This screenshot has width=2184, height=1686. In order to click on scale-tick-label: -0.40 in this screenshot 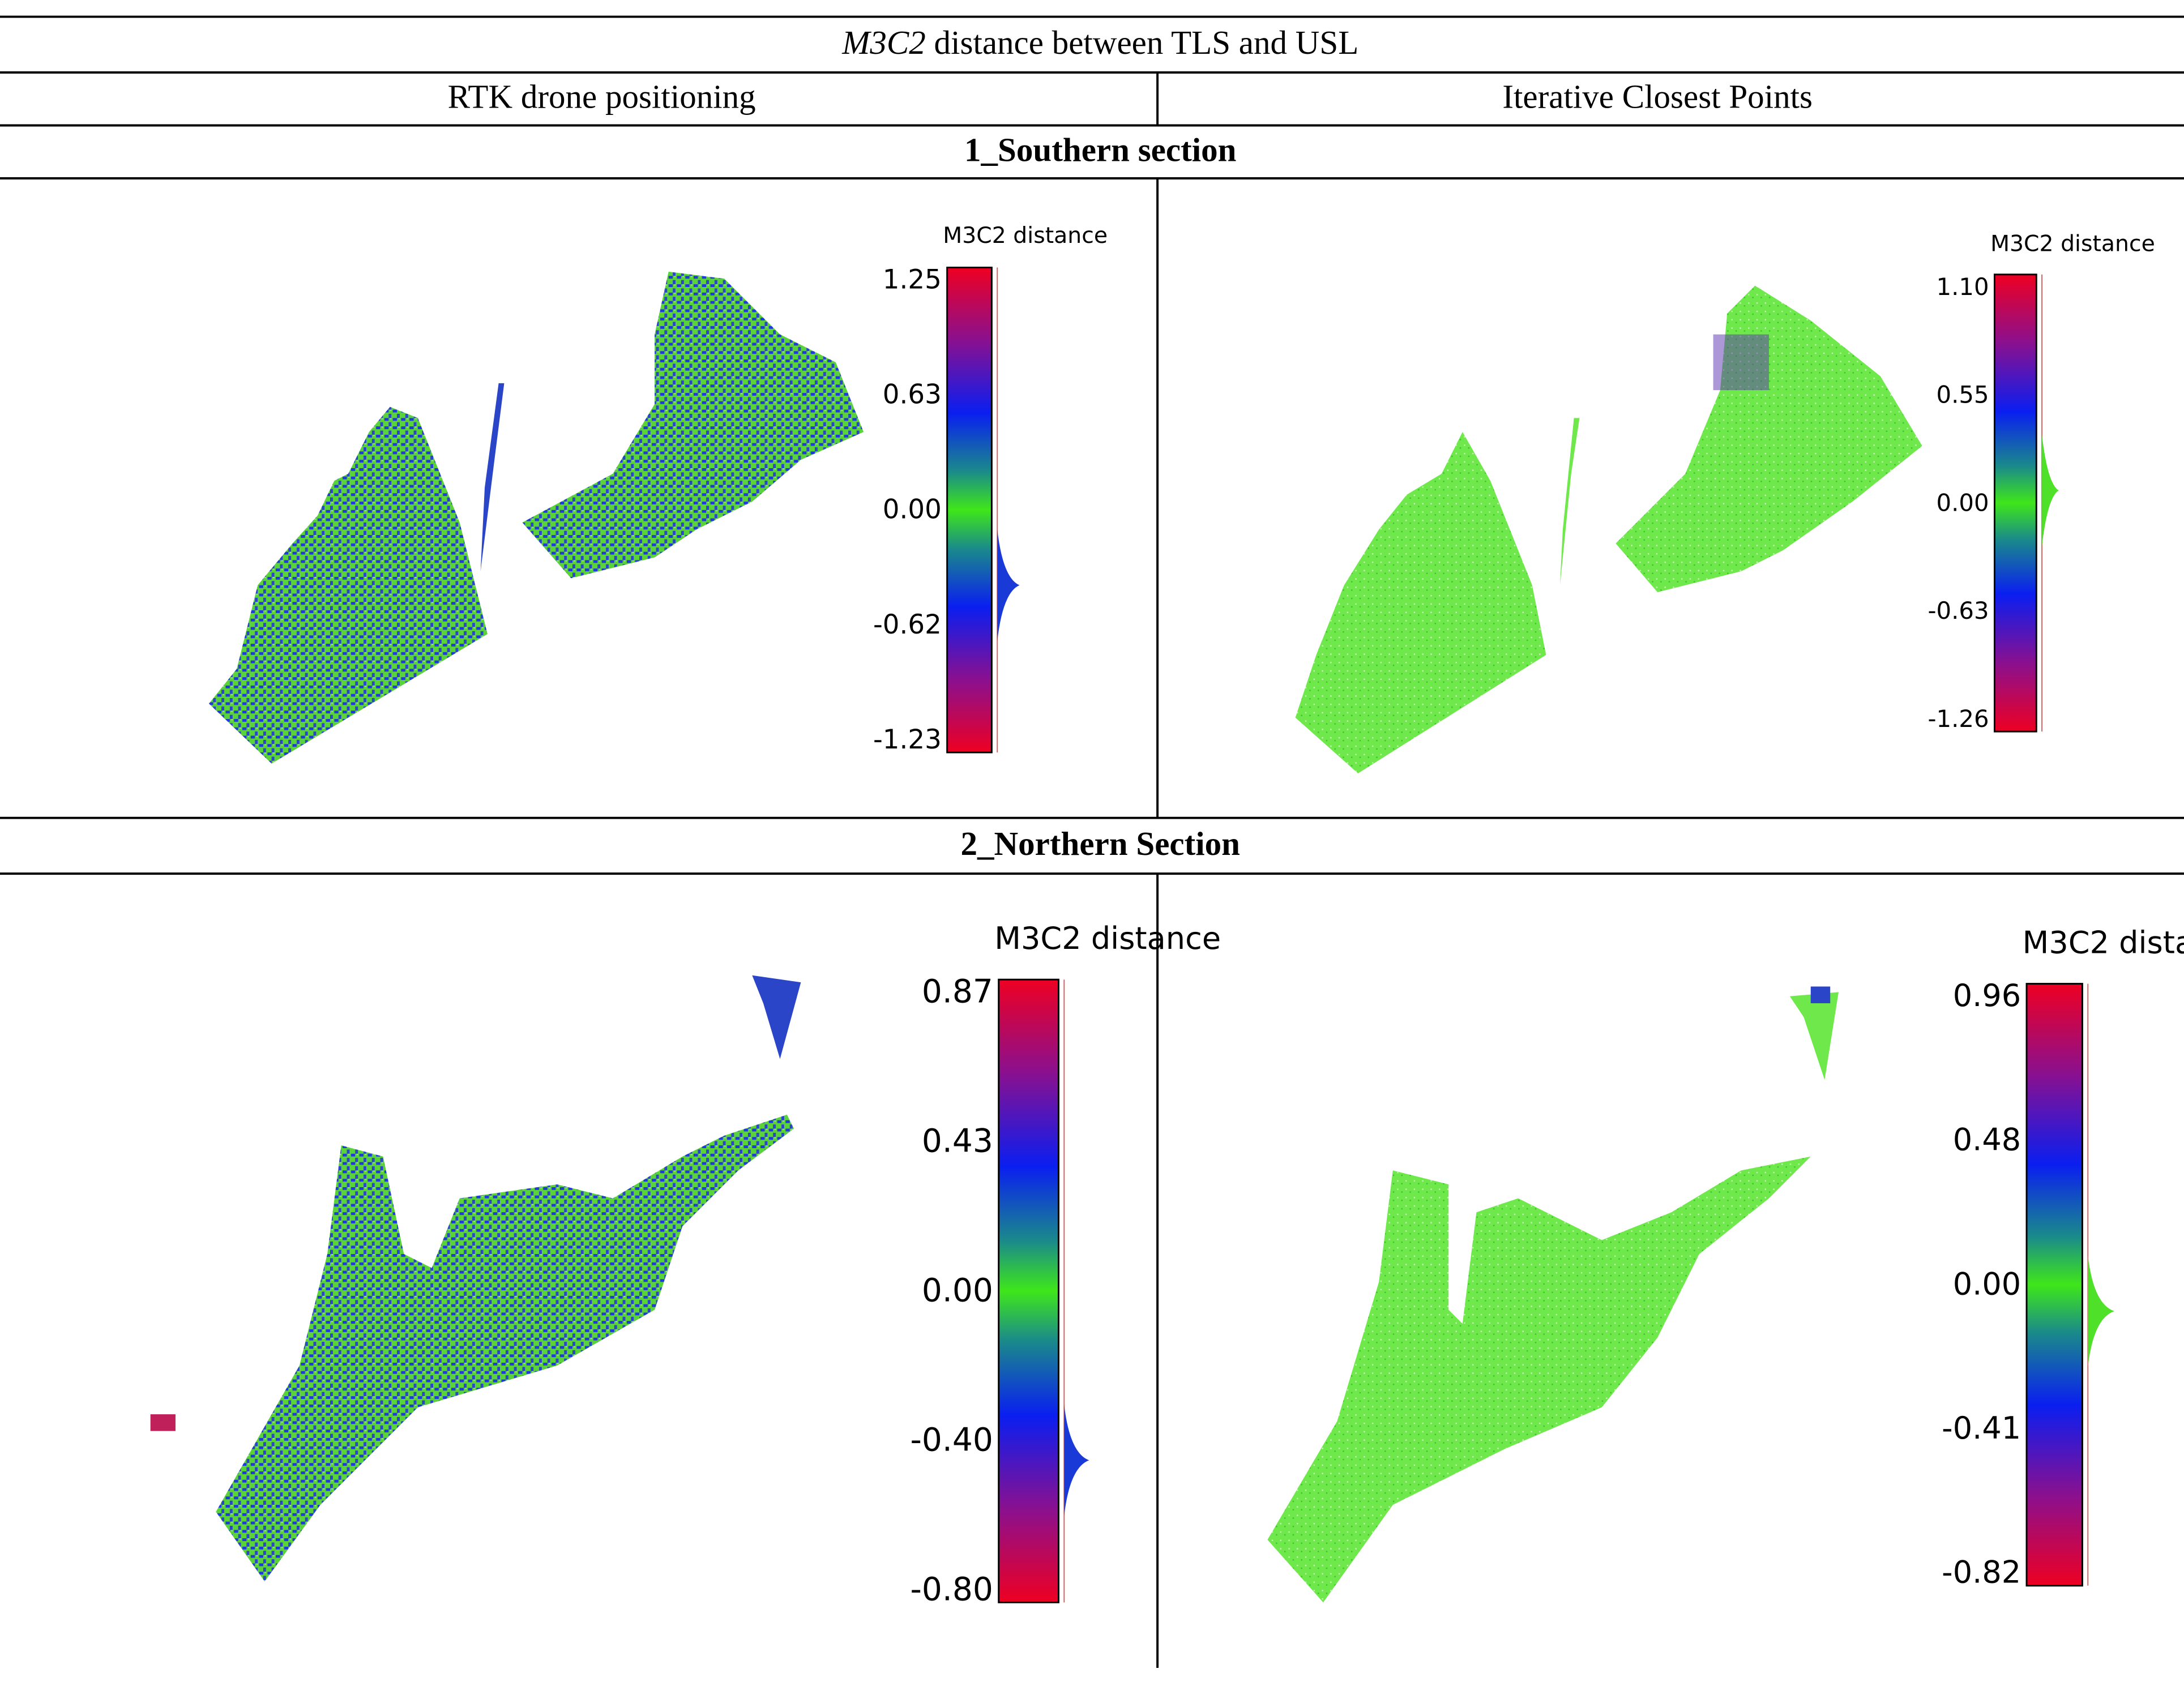, I will do `click(952, 1439)`.